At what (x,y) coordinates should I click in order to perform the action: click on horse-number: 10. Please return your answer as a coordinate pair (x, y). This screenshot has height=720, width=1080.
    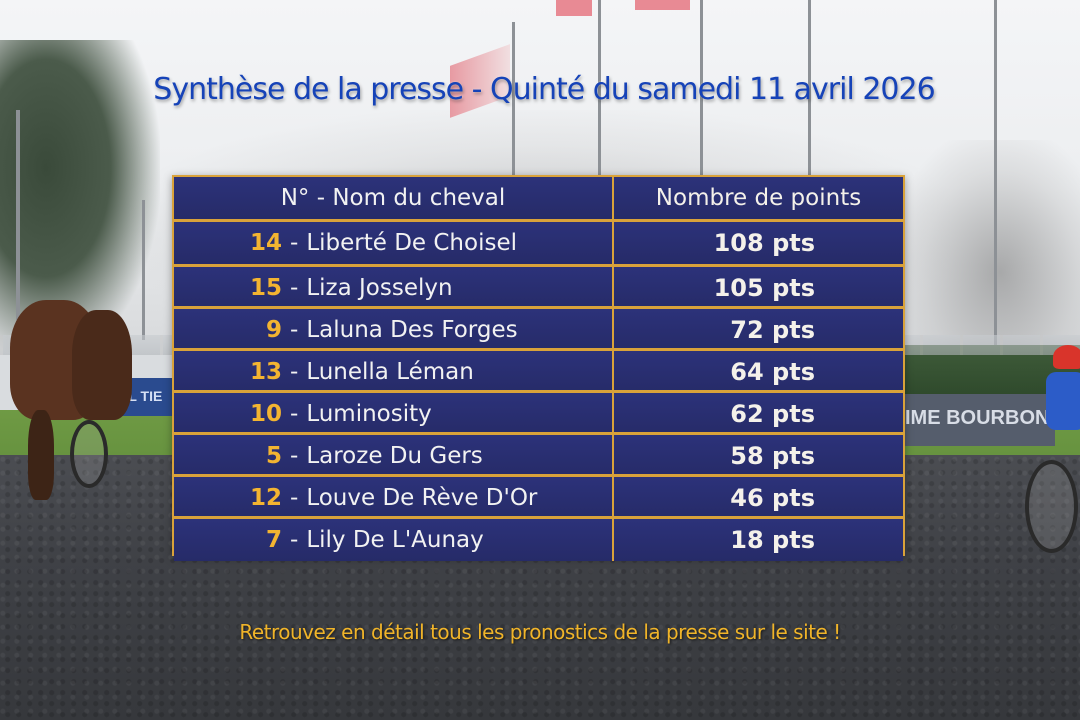
    Looking at the image, I should click on (265, 414).